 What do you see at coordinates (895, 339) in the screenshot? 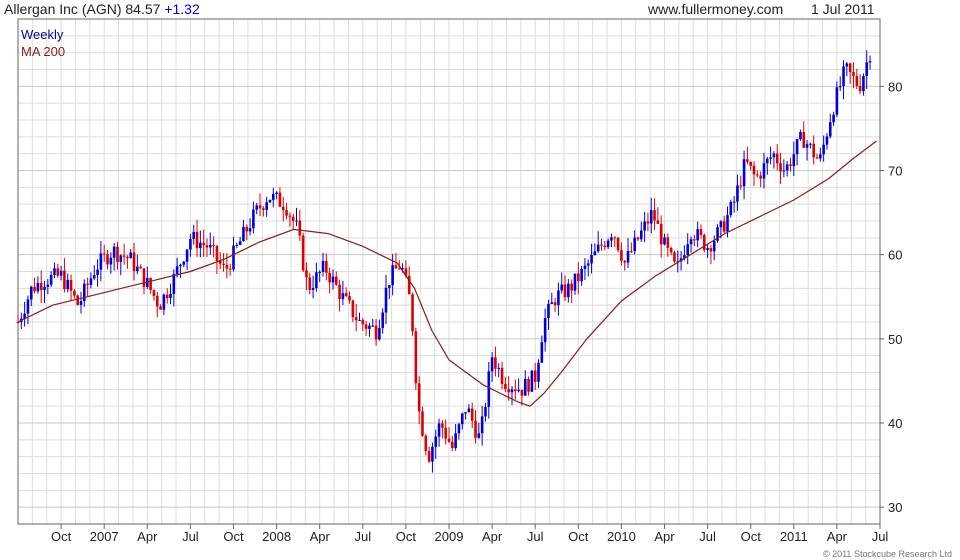
I see `y-tick-label: 50` at bounding box center [895, 339].